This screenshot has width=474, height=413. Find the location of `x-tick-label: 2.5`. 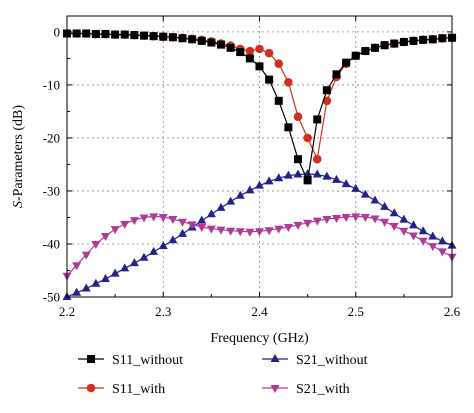

x-tick-label: 2.5 is located at coordinates (356, 311).